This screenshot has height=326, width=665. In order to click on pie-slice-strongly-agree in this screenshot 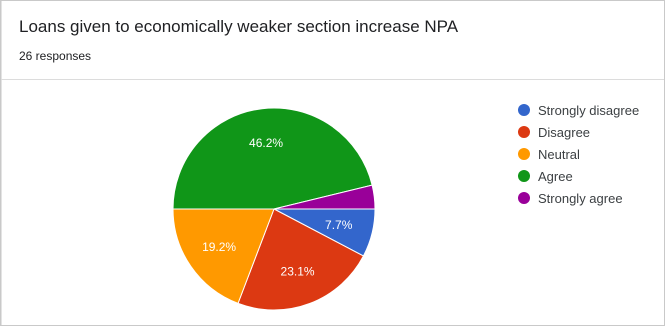, I will do `click(324, 197)`.